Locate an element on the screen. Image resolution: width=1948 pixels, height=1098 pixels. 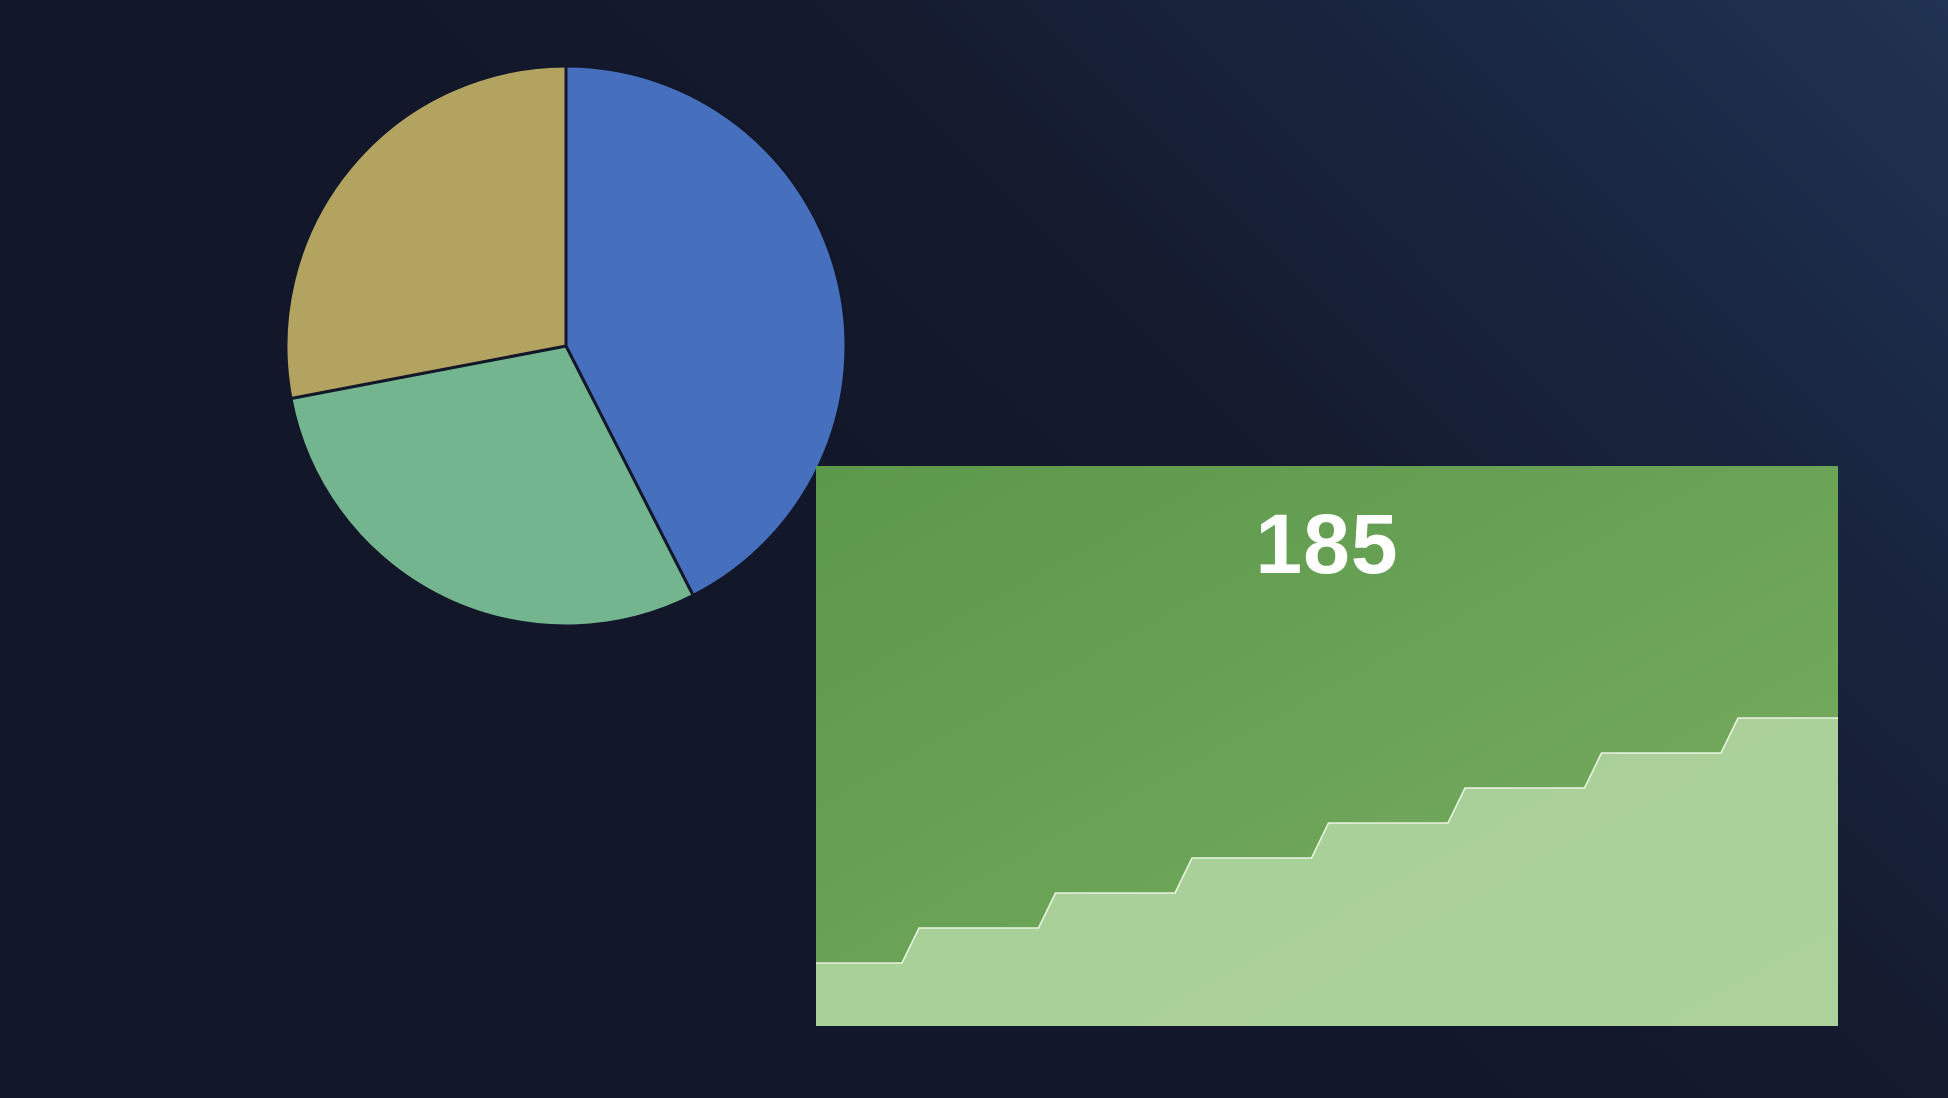
pie-chart is located at coordinates (566, 346).